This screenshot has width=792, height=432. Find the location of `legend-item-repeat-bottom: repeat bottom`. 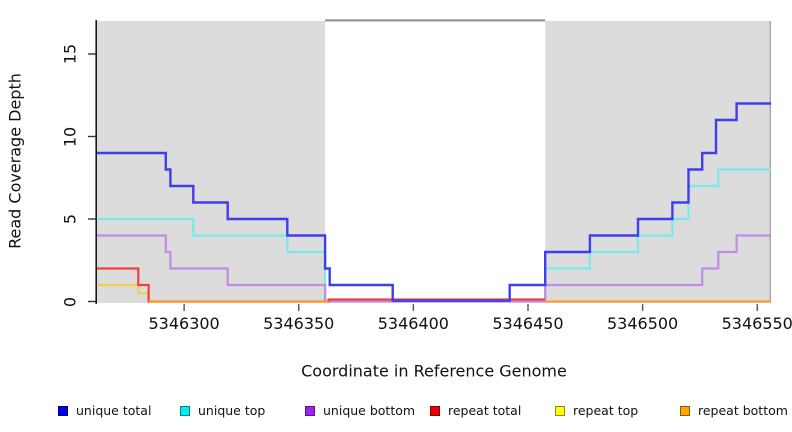

legend-item-repeat-bottom: repeat bottom is located at coordinates (734, 410).